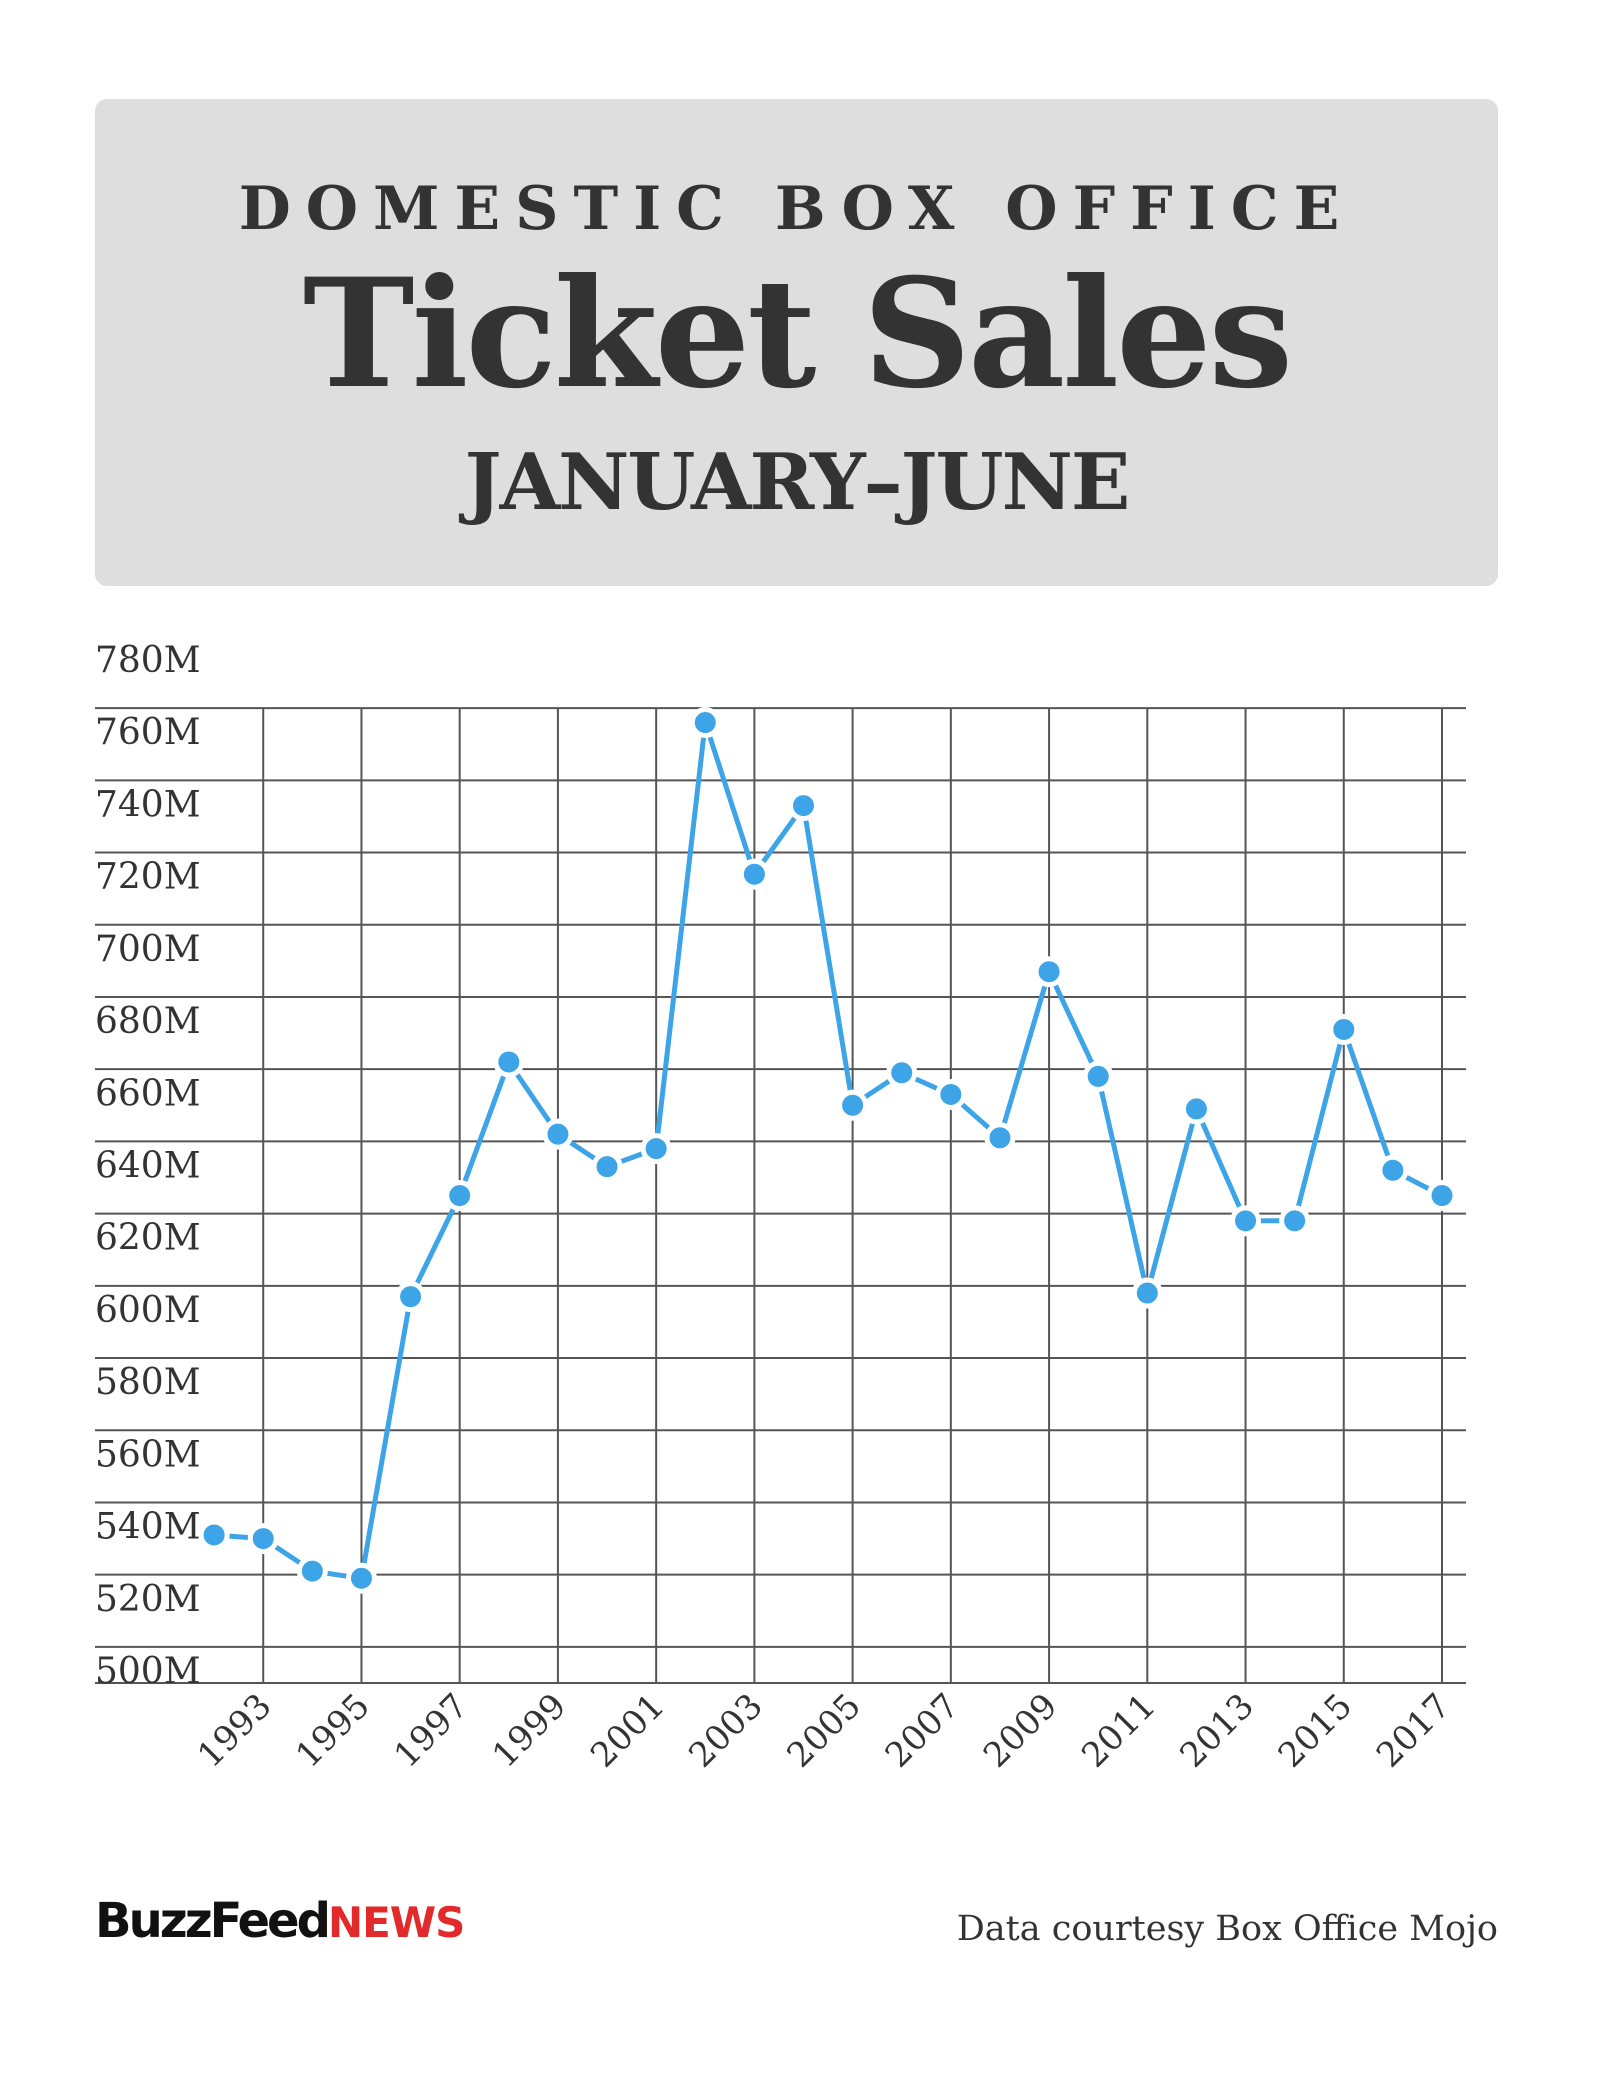 Image resolution: width=1600 pixels, height=2074 pixels. Describe the element at coordinates (922, 1730) in the screenshot. I see `x-tick-label: 2007` at that location.